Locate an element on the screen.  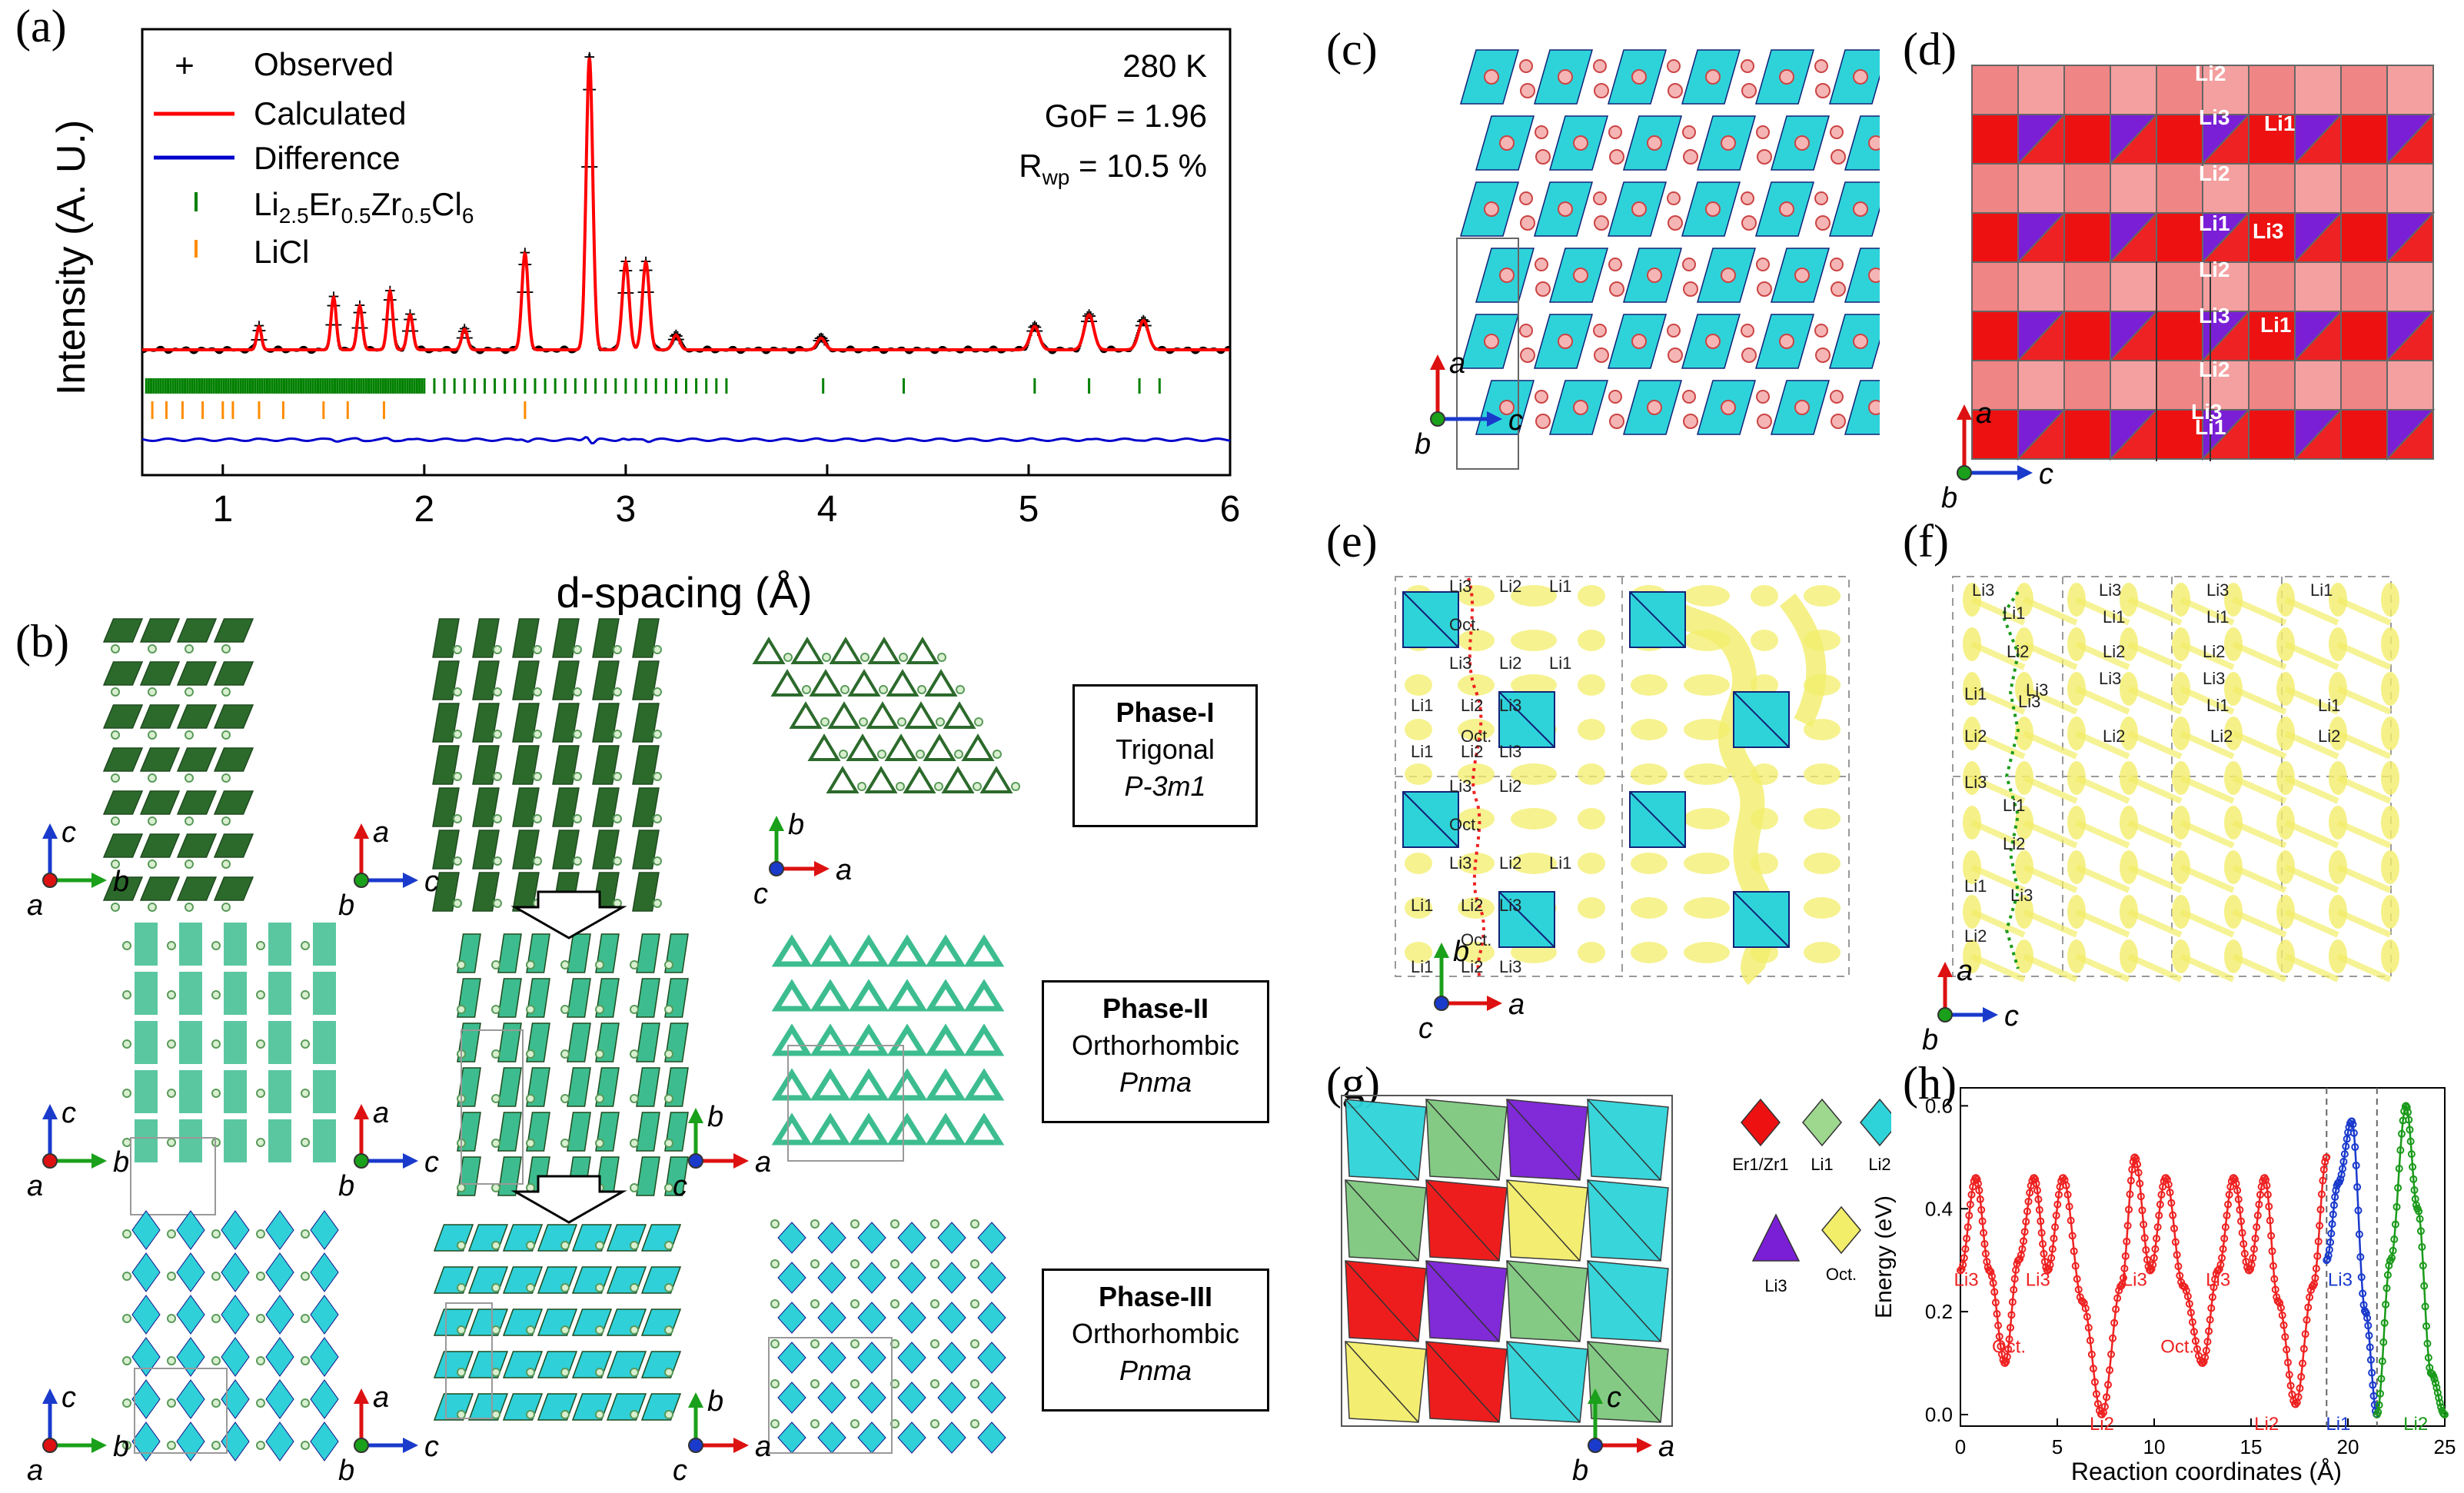
observed-point is located at coordinates (589, 56).